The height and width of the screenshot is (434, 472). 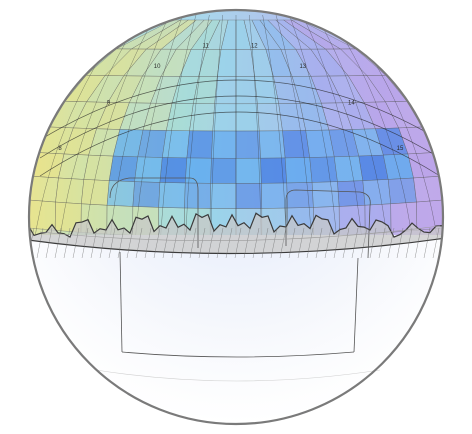 What do you see at coordinates (60, 149) in the screenshot?
I see `hour-label: 8` at bounding box center [60, 149].